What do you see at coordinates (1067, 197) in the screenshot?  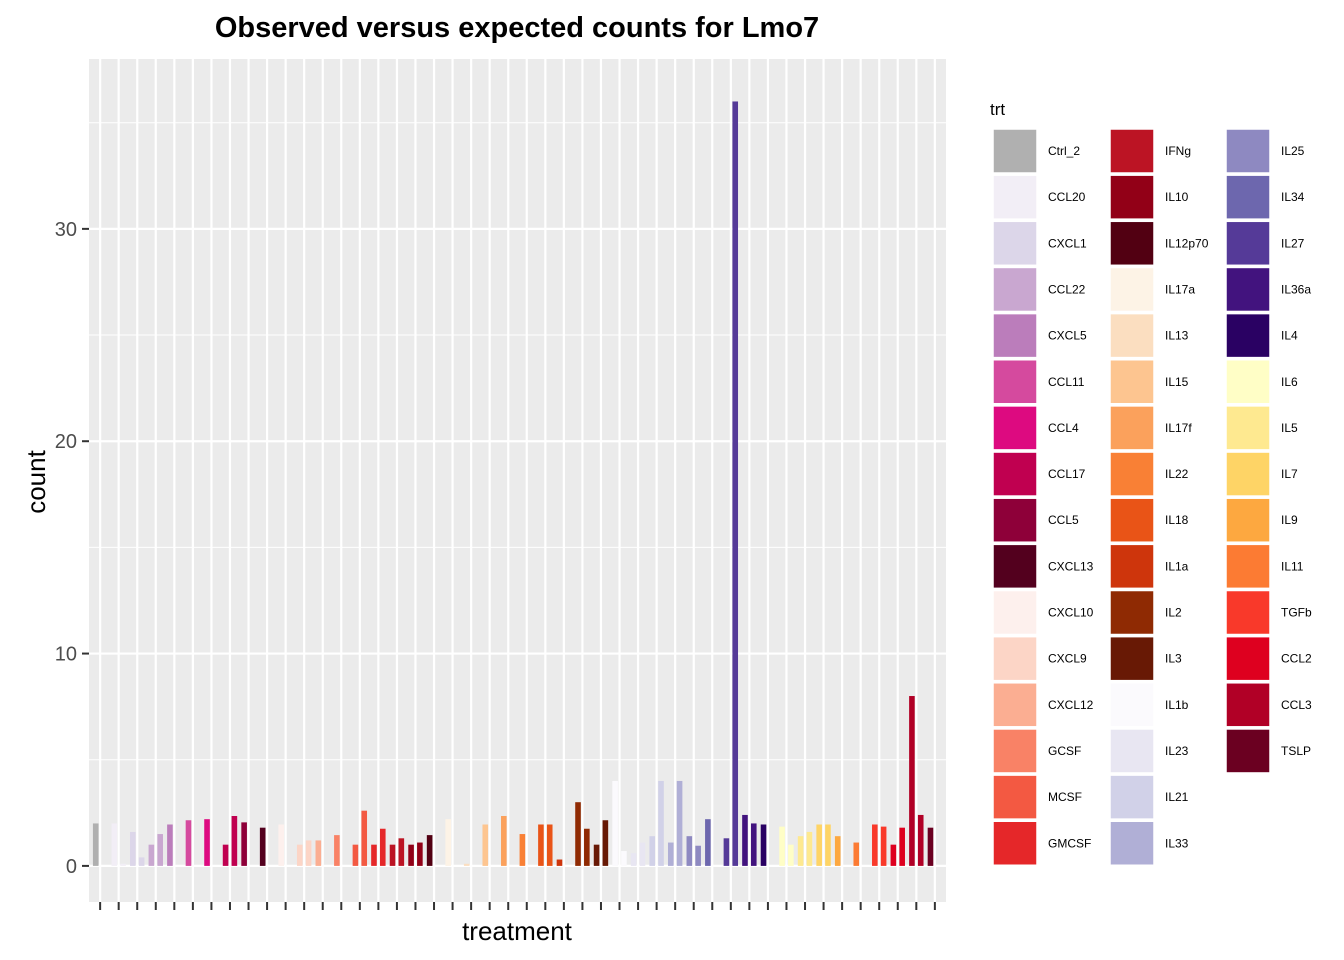 I see `legend-label-ccl20: CCL20` at bounding box center [1067, 197].